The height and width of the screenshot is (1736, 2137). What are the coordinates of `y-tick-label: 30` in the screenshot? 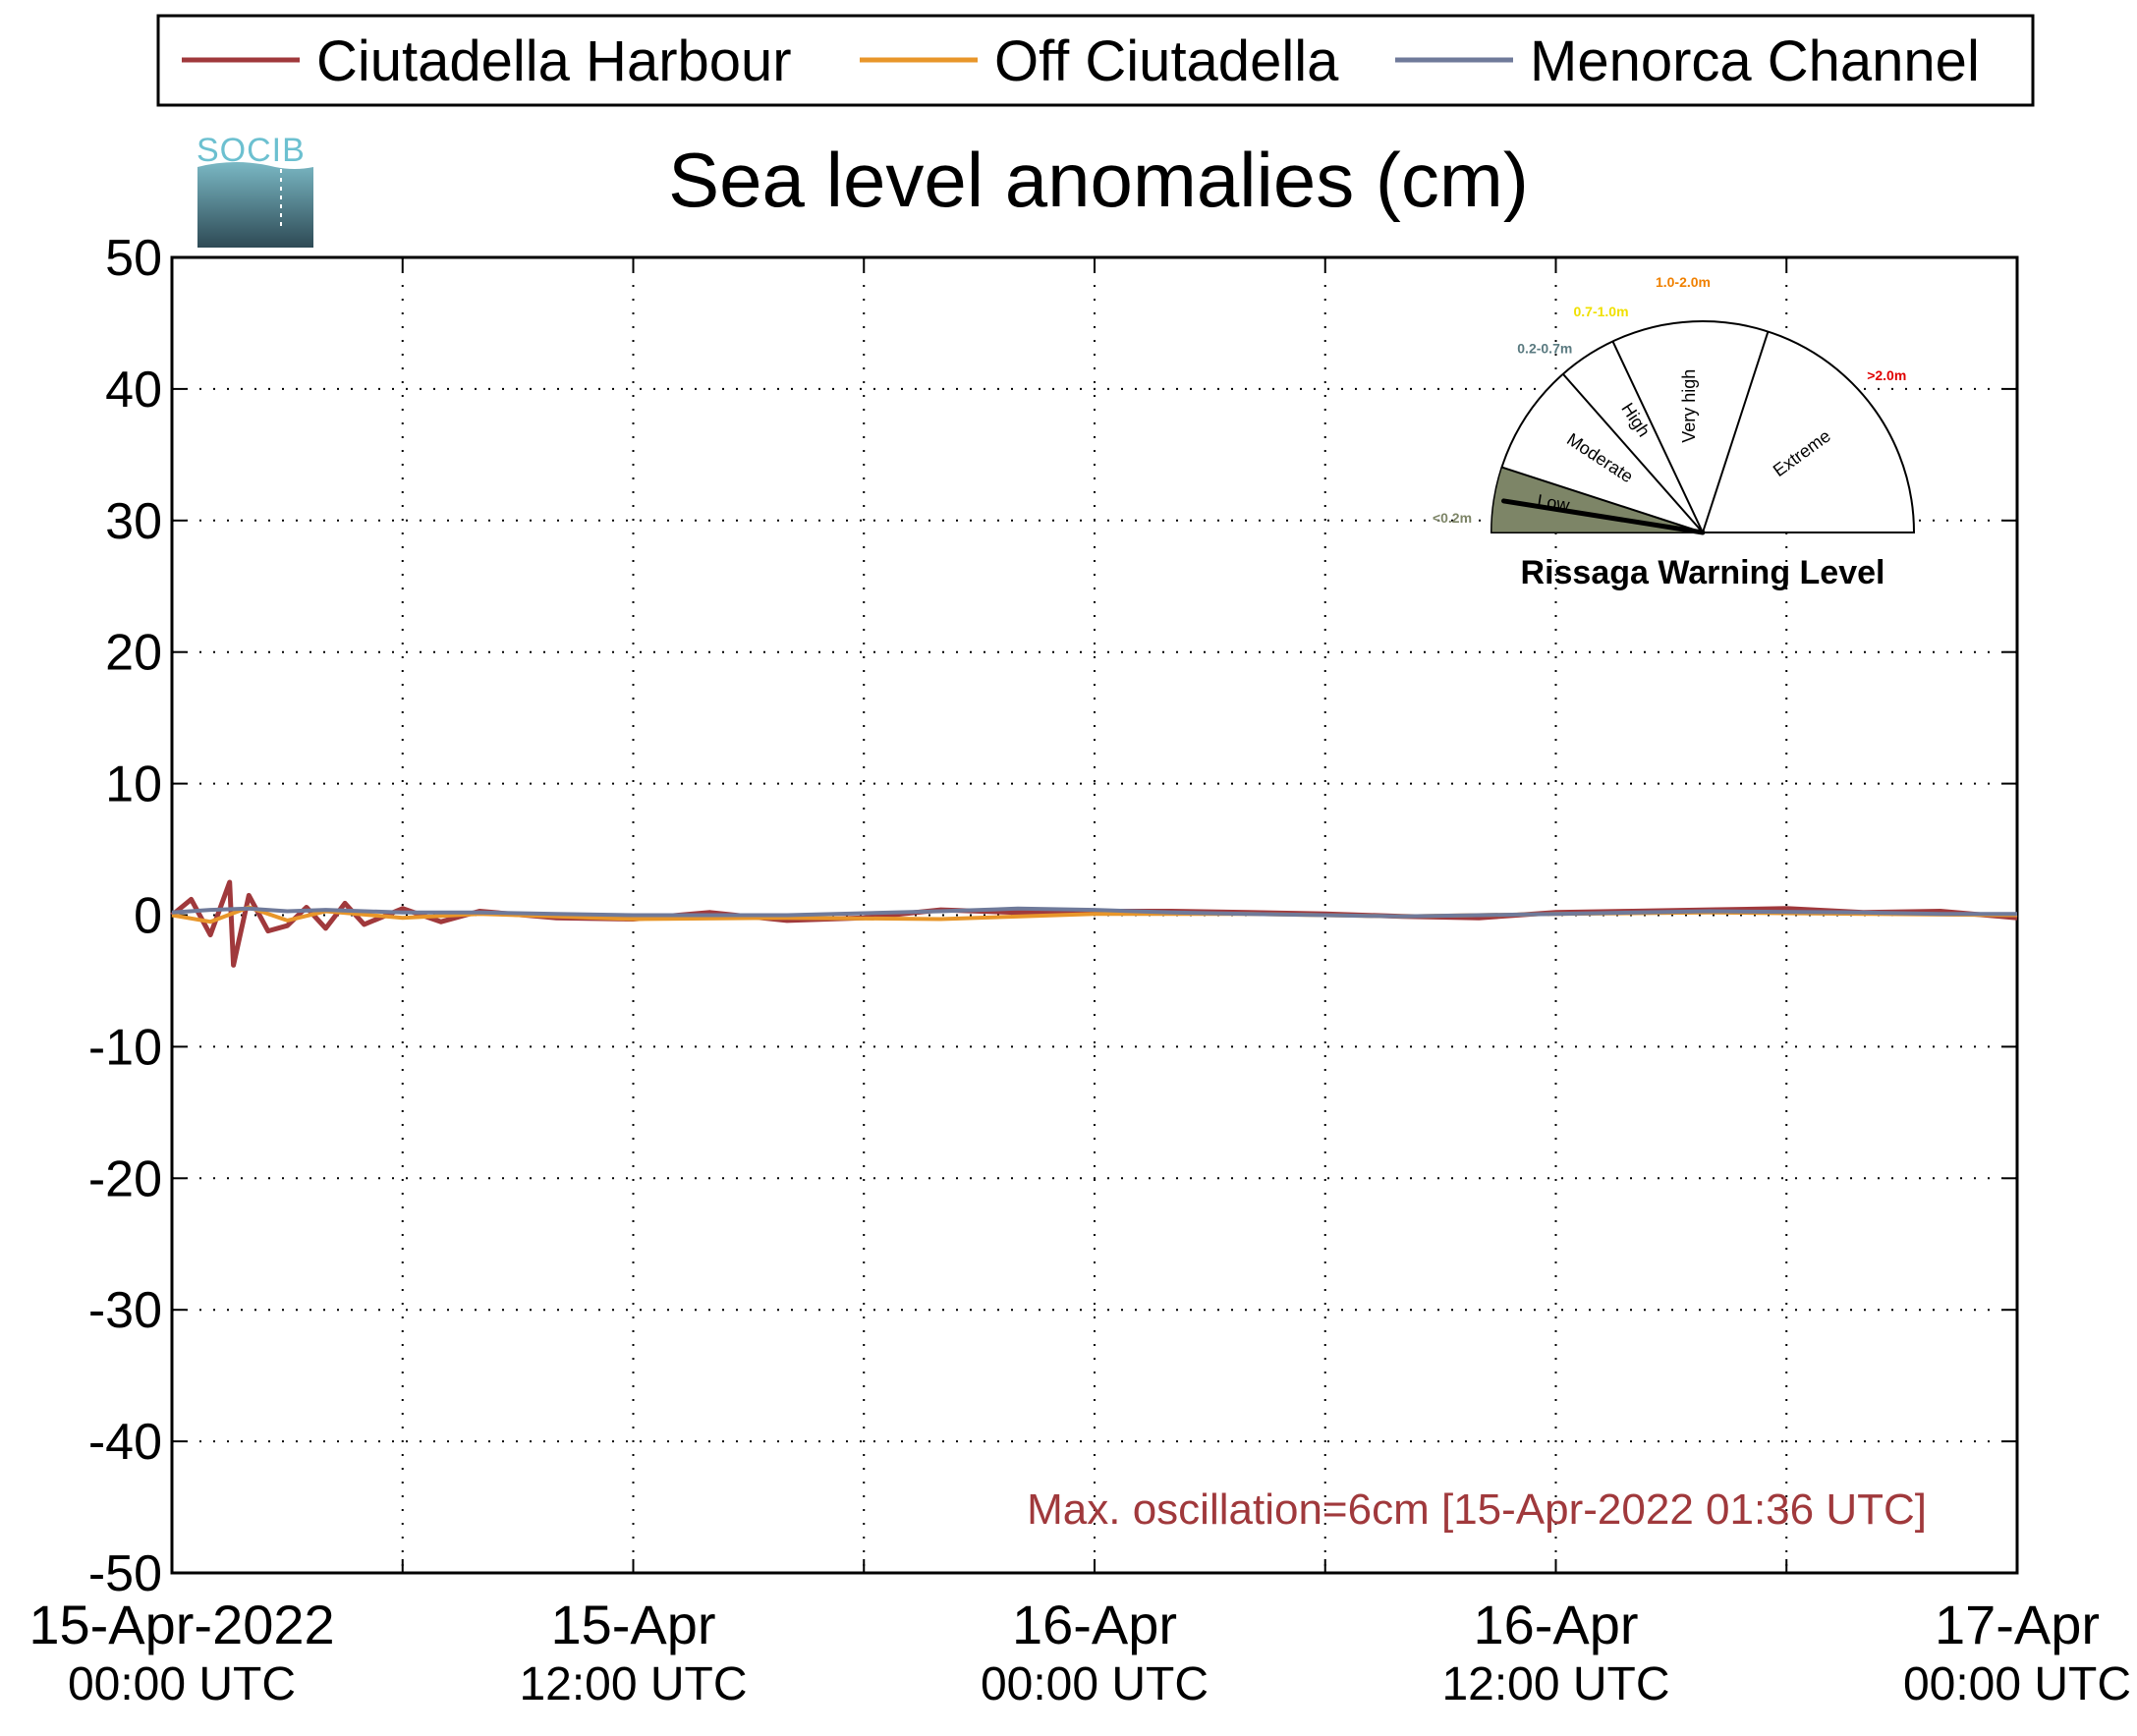 It's located at (133, 521).